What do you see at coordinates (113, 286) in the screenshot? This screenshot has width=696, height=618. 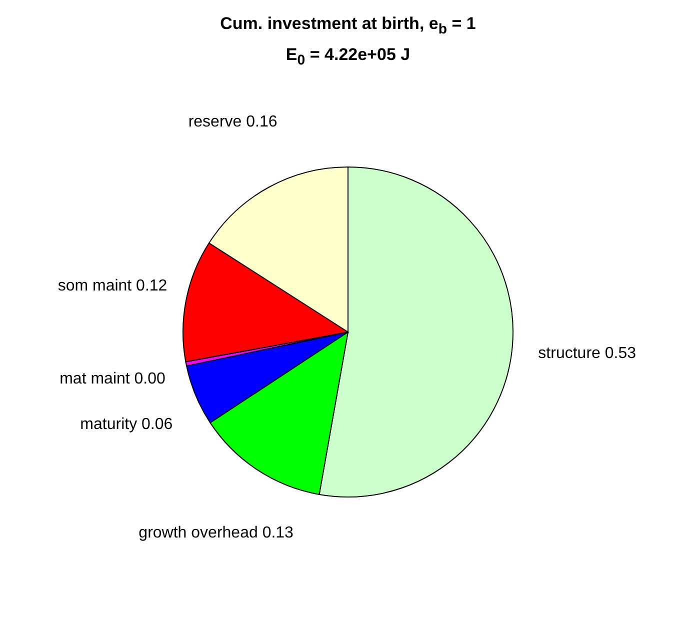 I see `slice-label: som maint 0.12` at bounding box center [113, 286].